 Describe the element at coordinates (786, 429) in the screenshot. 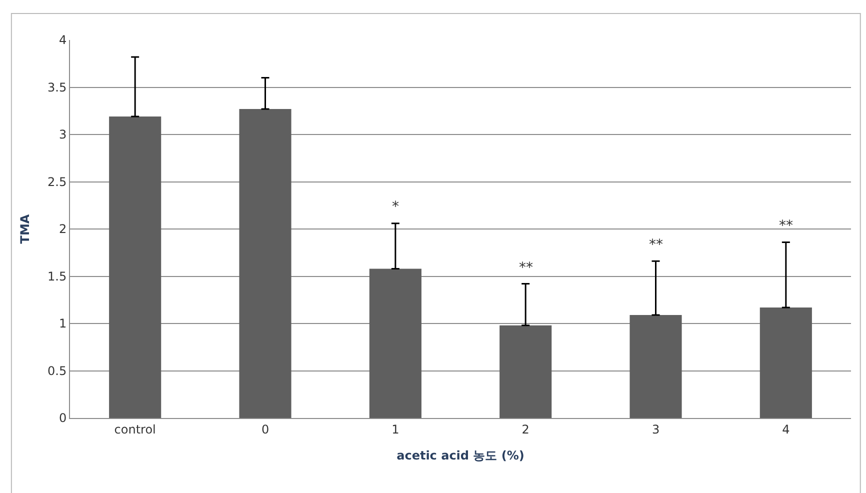

I see `x-tick-label: 4` at that location.